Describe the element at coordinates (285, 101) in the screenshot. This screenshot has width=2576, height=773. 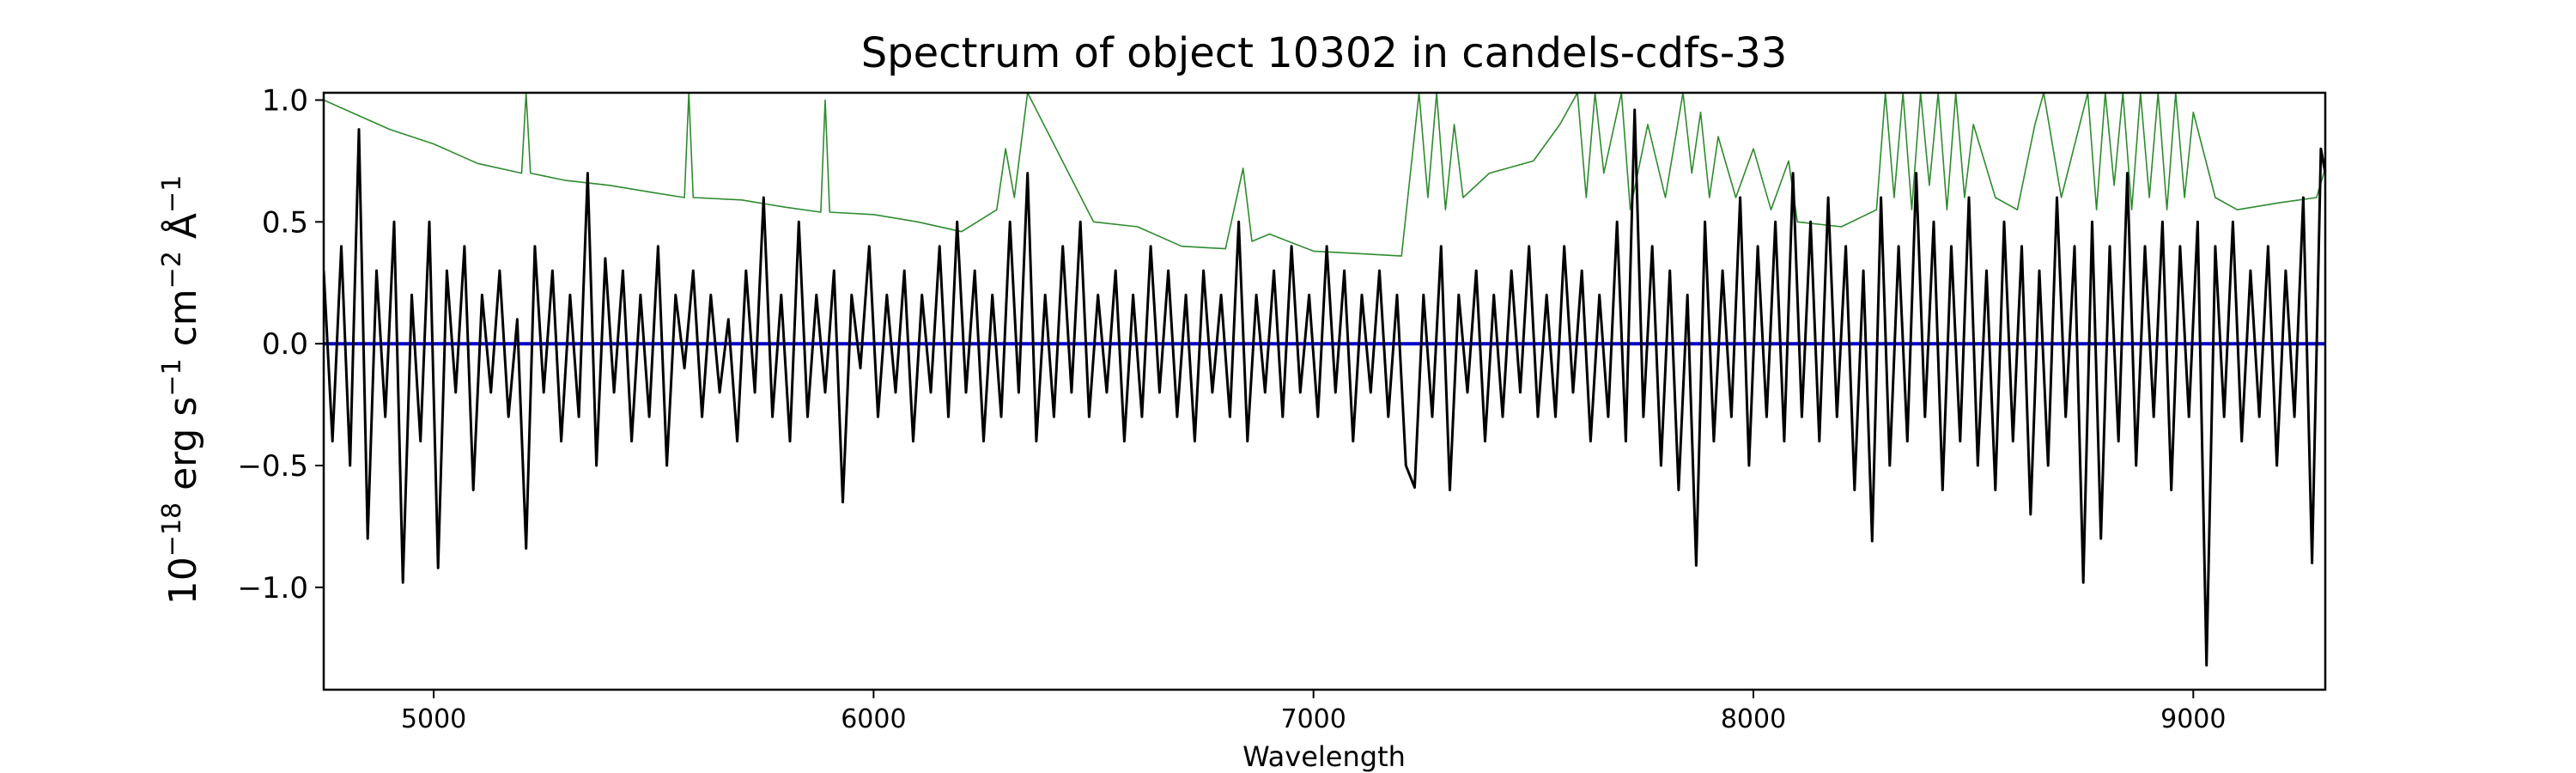
I see `y-tick-label: 1.0` at that location.